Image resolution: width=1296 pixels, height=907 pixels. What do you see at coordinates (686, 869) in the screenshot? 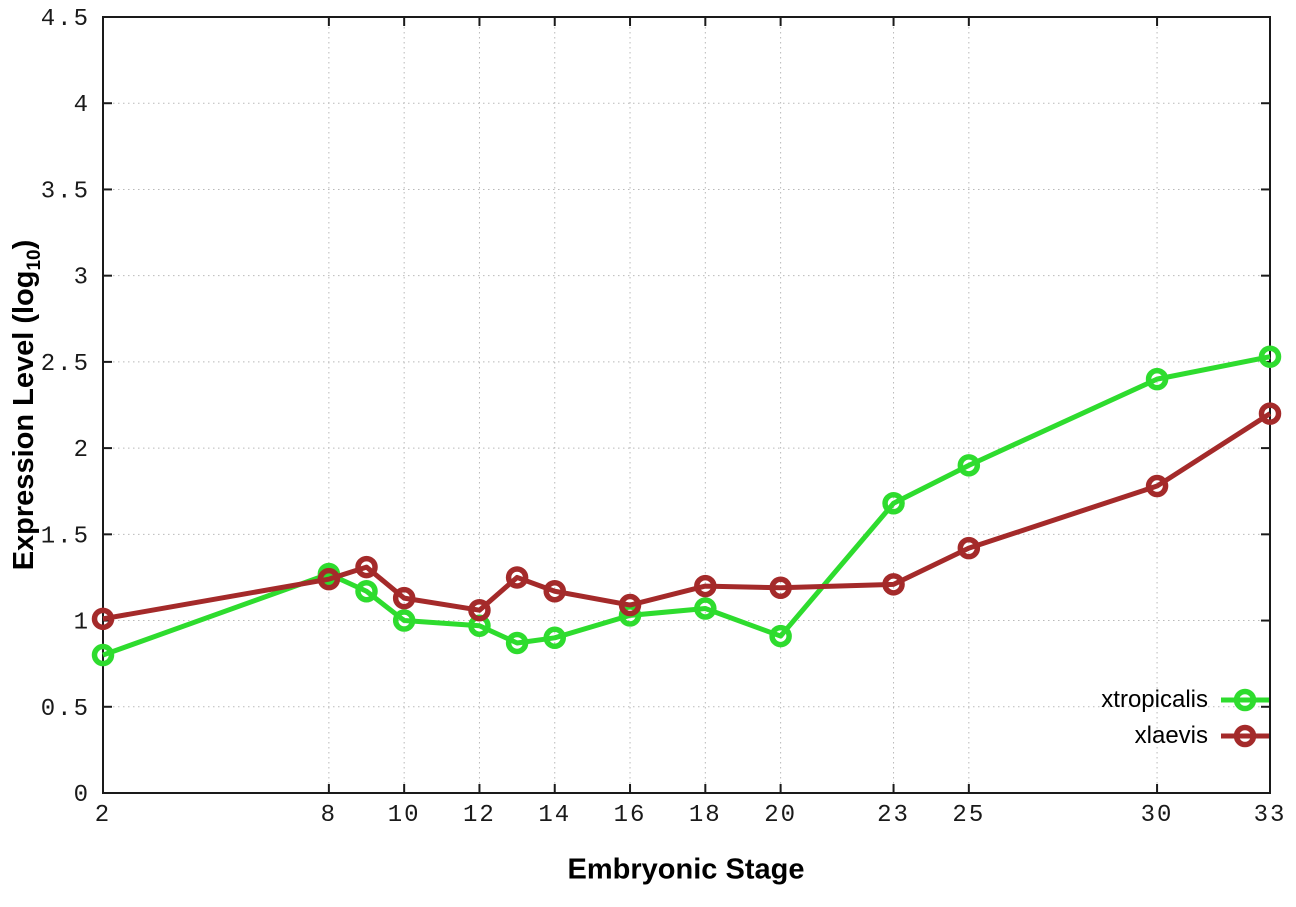
I see `x-axis-title: Embryonic Stage` at bounding box center [686, 869].